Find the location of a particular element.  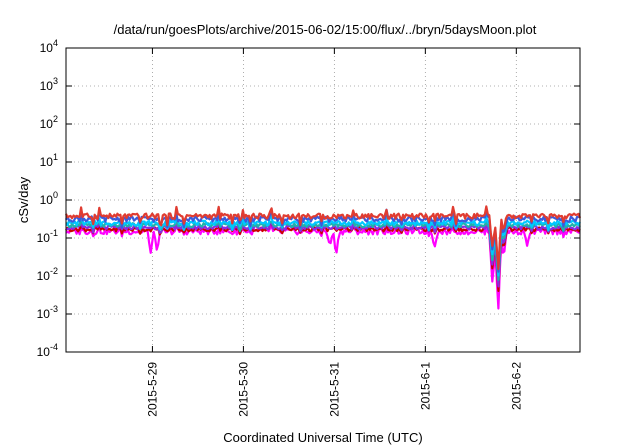

x-tick-label: 2015-5-29 is located at coordinates (152, 389).